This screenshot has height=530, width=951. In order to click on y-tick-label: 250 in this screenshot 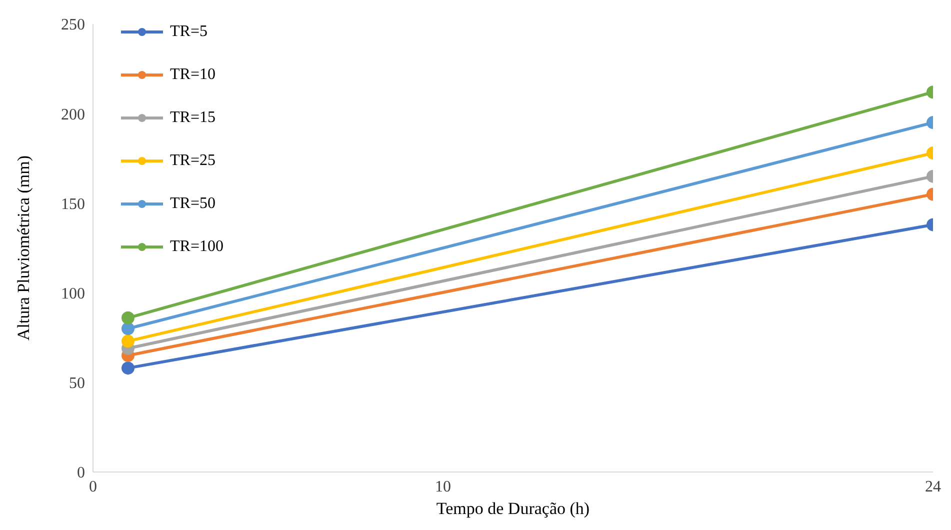, I will do `click(73, 25)`.